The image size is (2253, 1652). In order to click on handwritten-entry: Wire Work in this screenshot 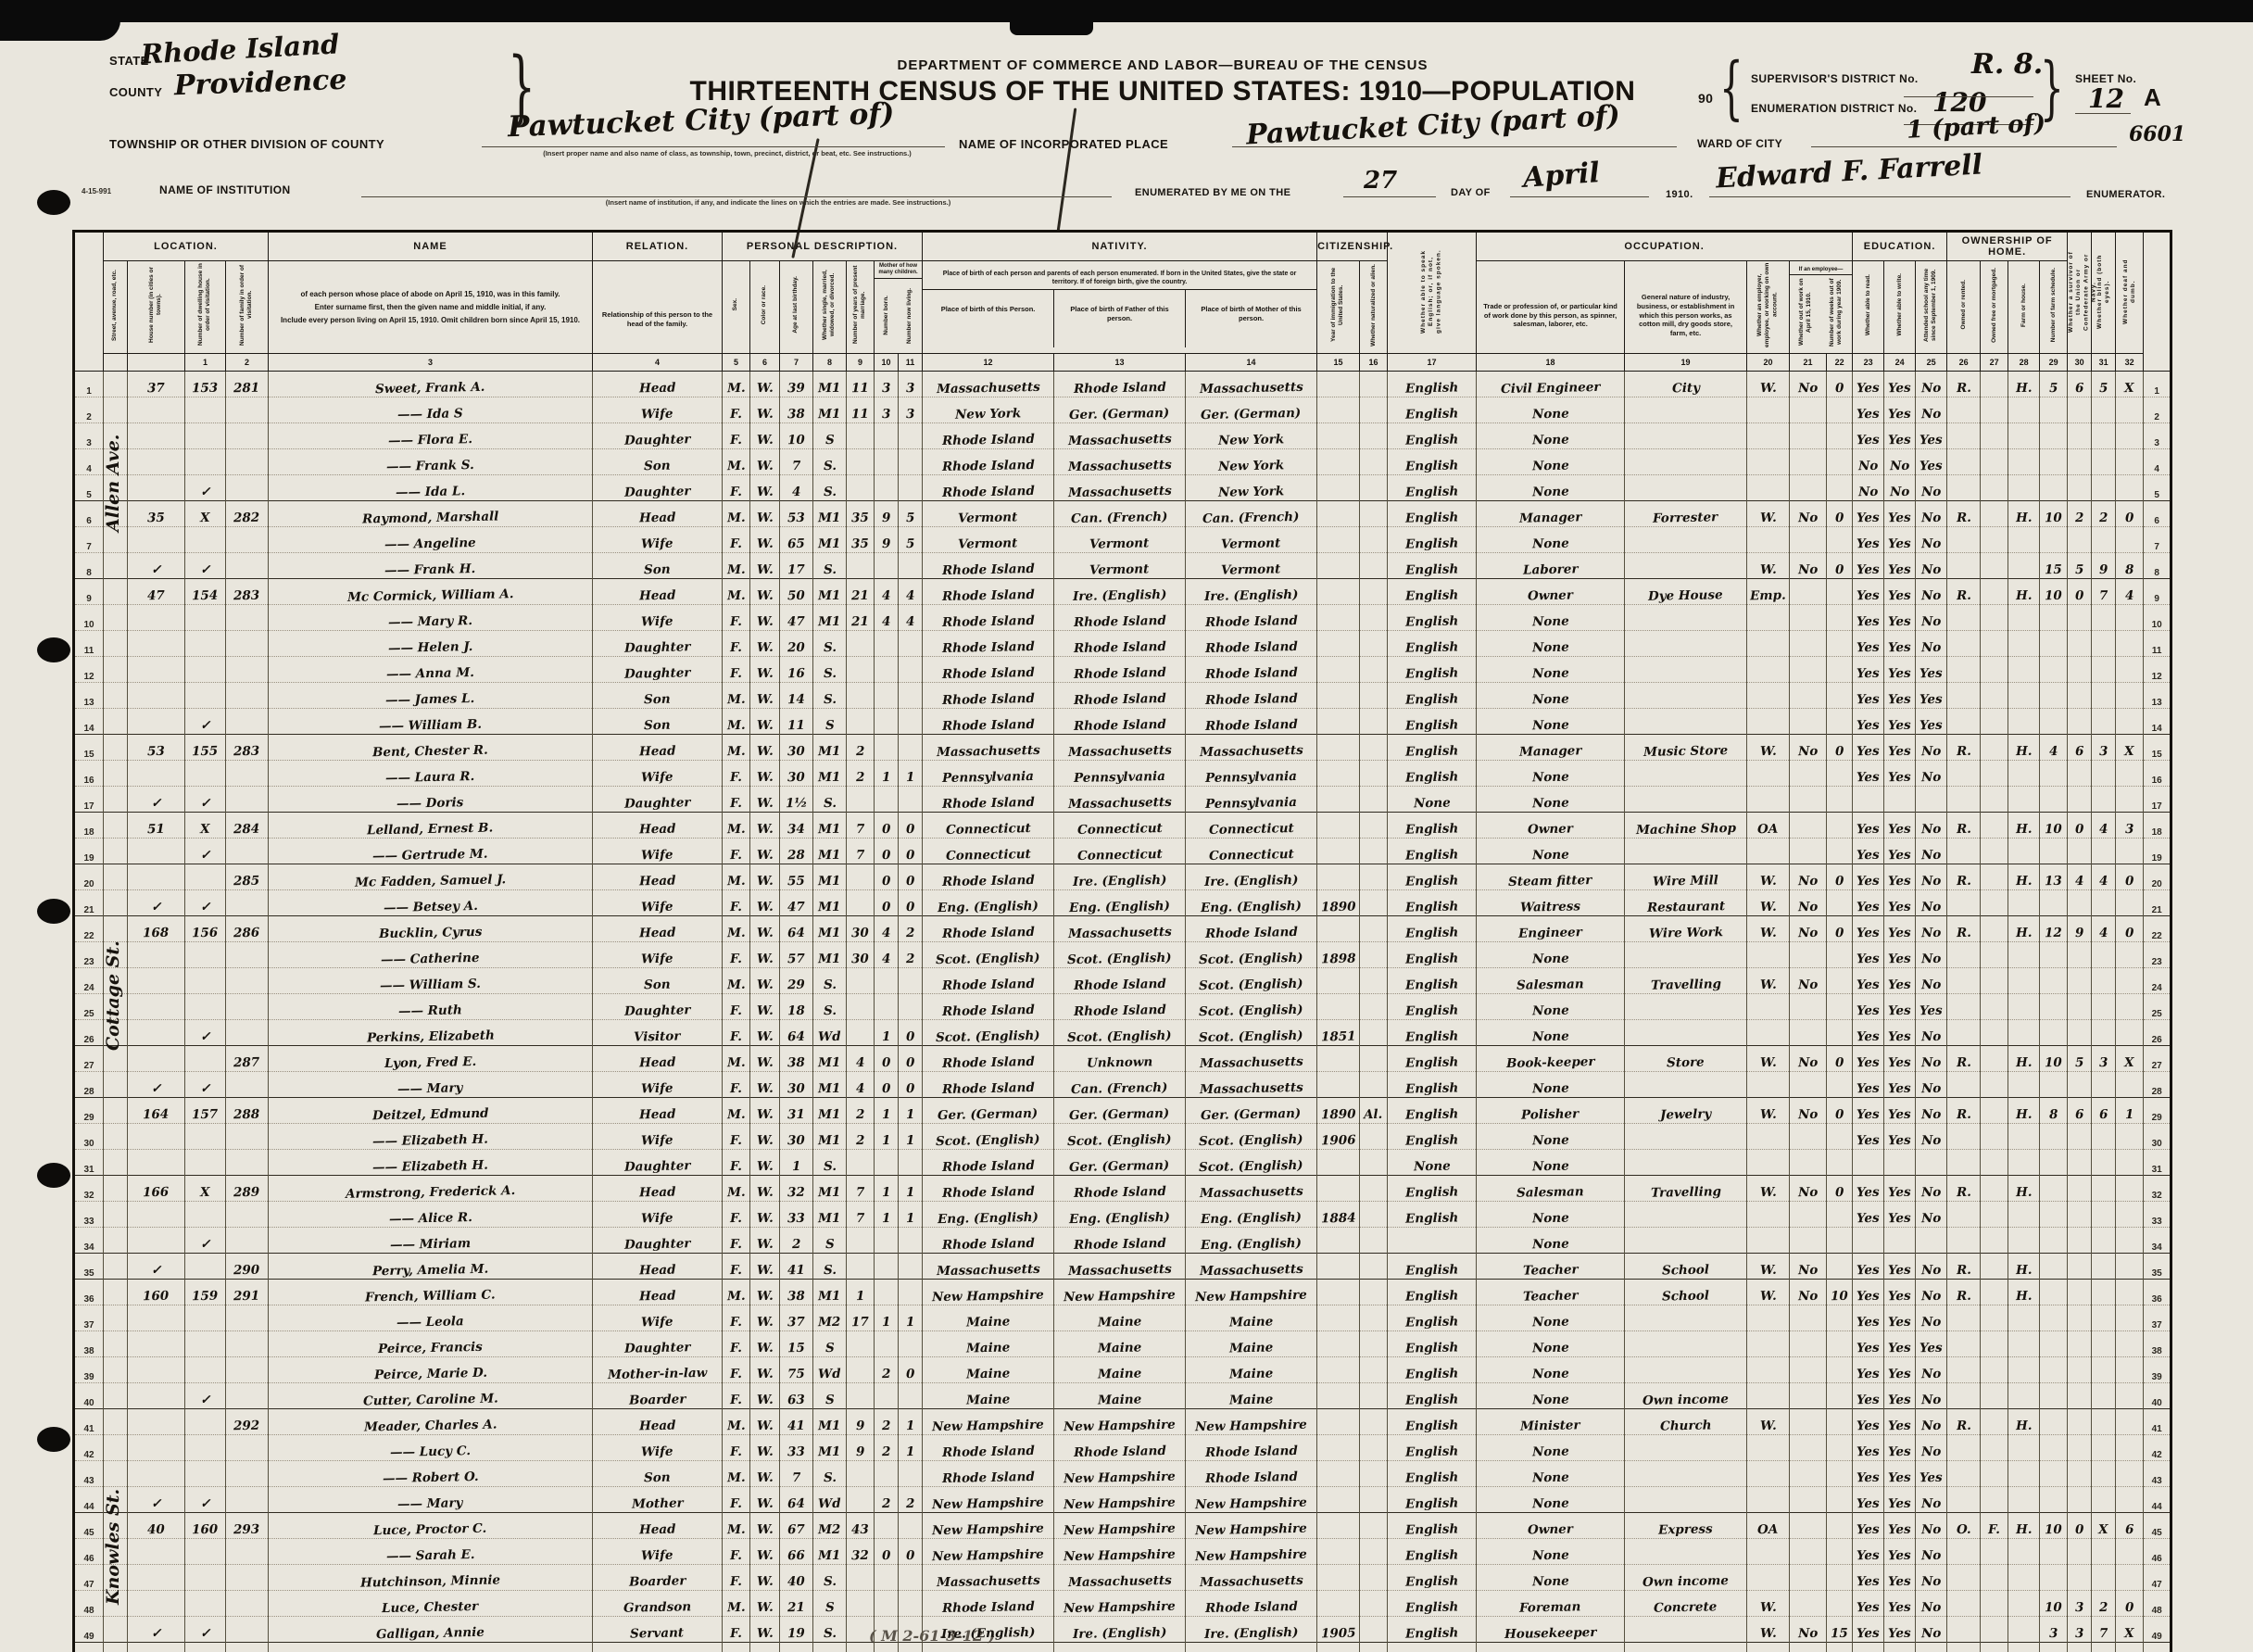, I will do `click(1685, 933)`.